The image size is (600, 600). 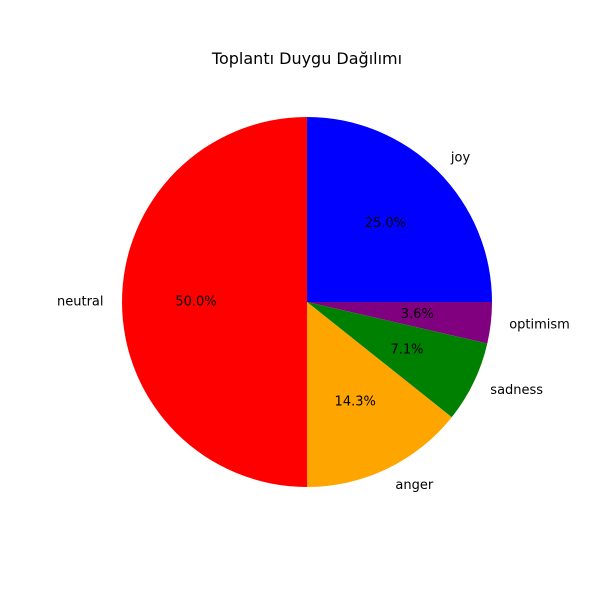 I want to click on slice-percent-sadness: 7.1%, so click(x=406, y=350).